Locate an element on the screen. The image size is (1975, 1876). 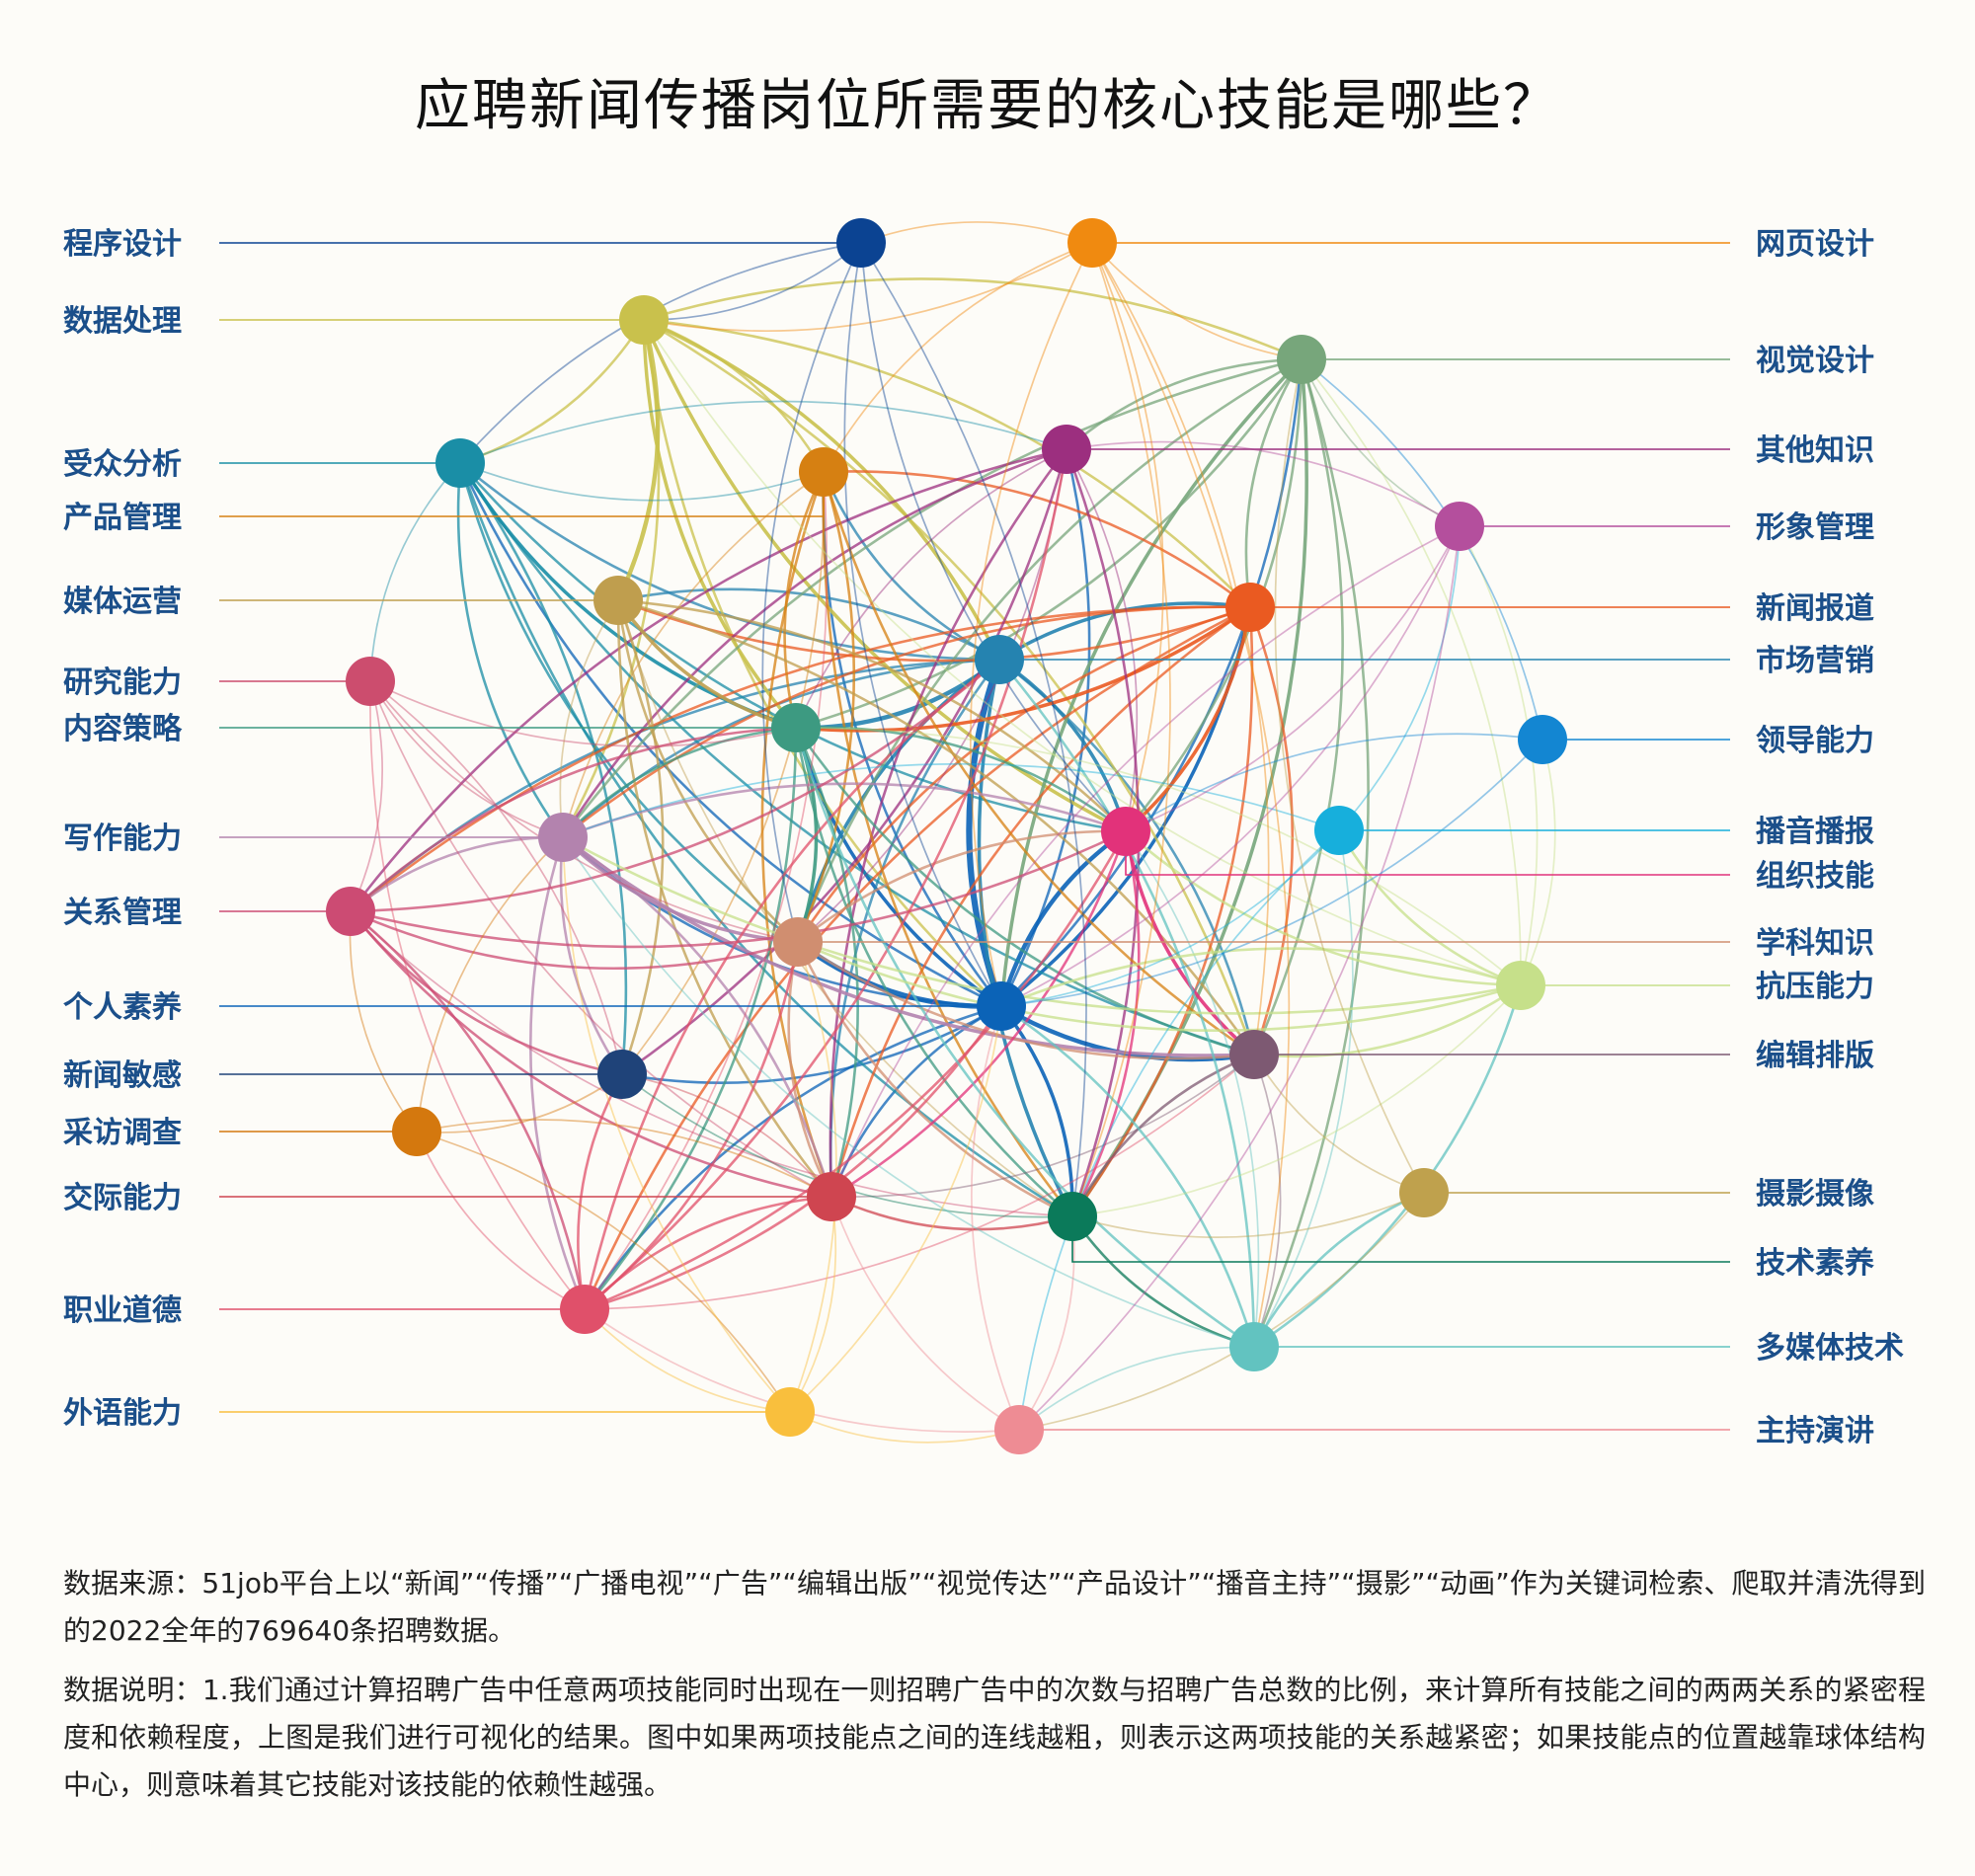
skill-label-10: 市场营销 is located at coordinates (1815, 661).